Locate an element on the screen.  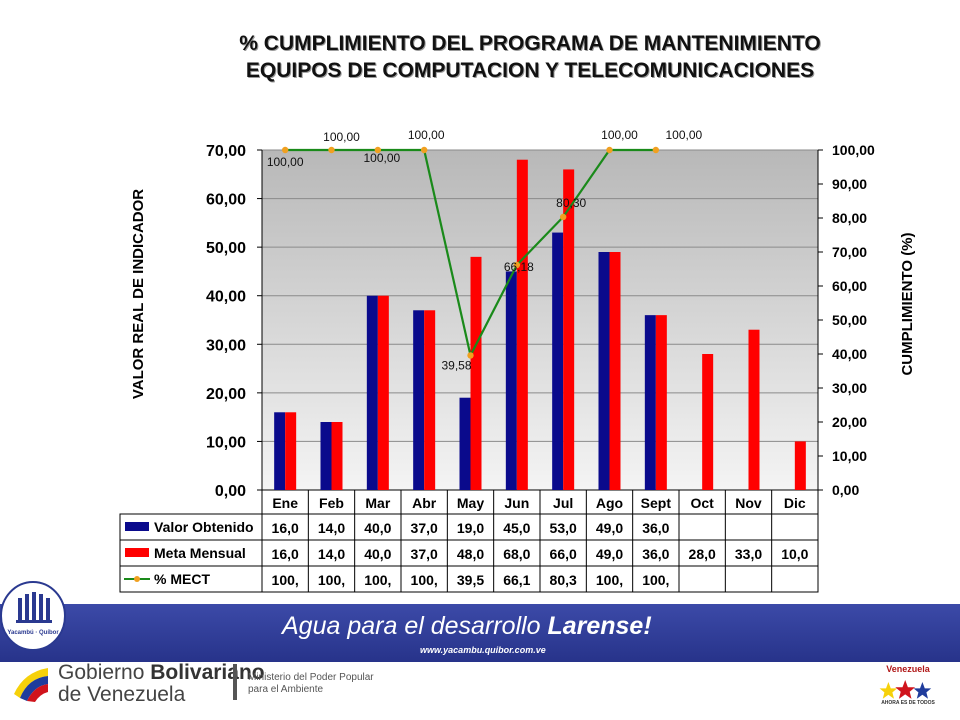
gobierno-line2: de Venezuela is located at coordinates (122, 694).